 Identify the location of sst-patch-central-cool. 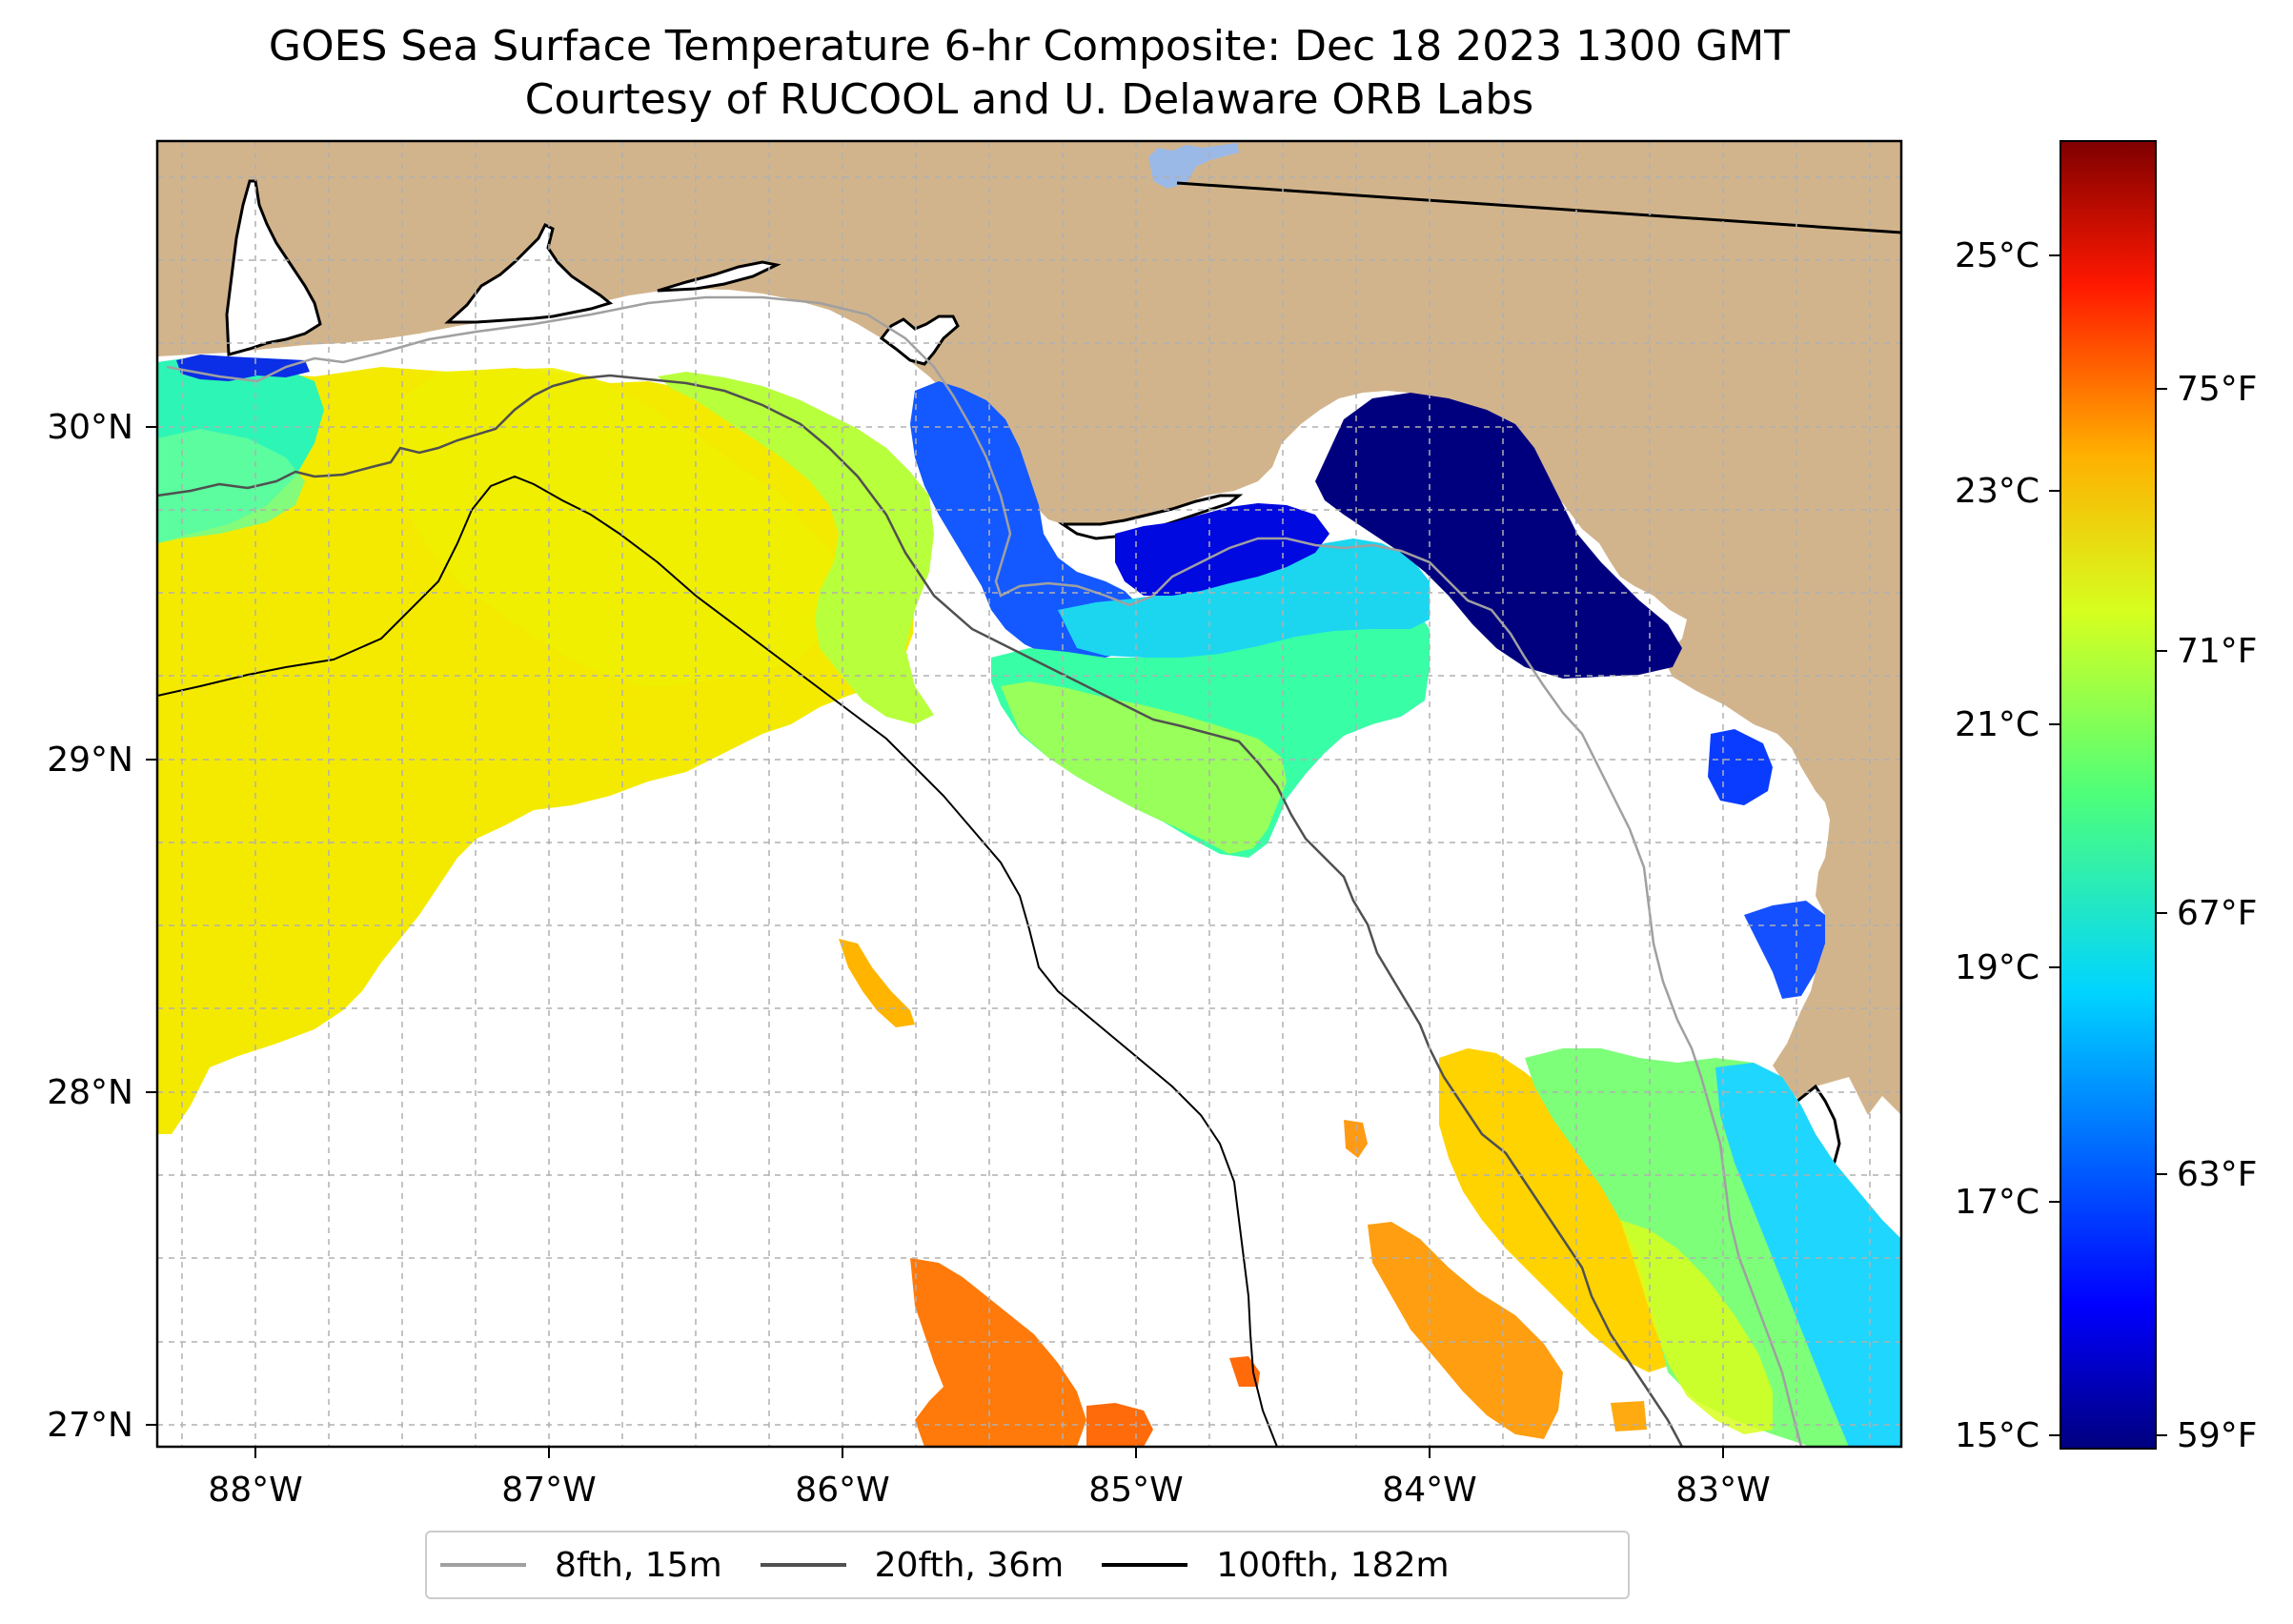
(796, 548).